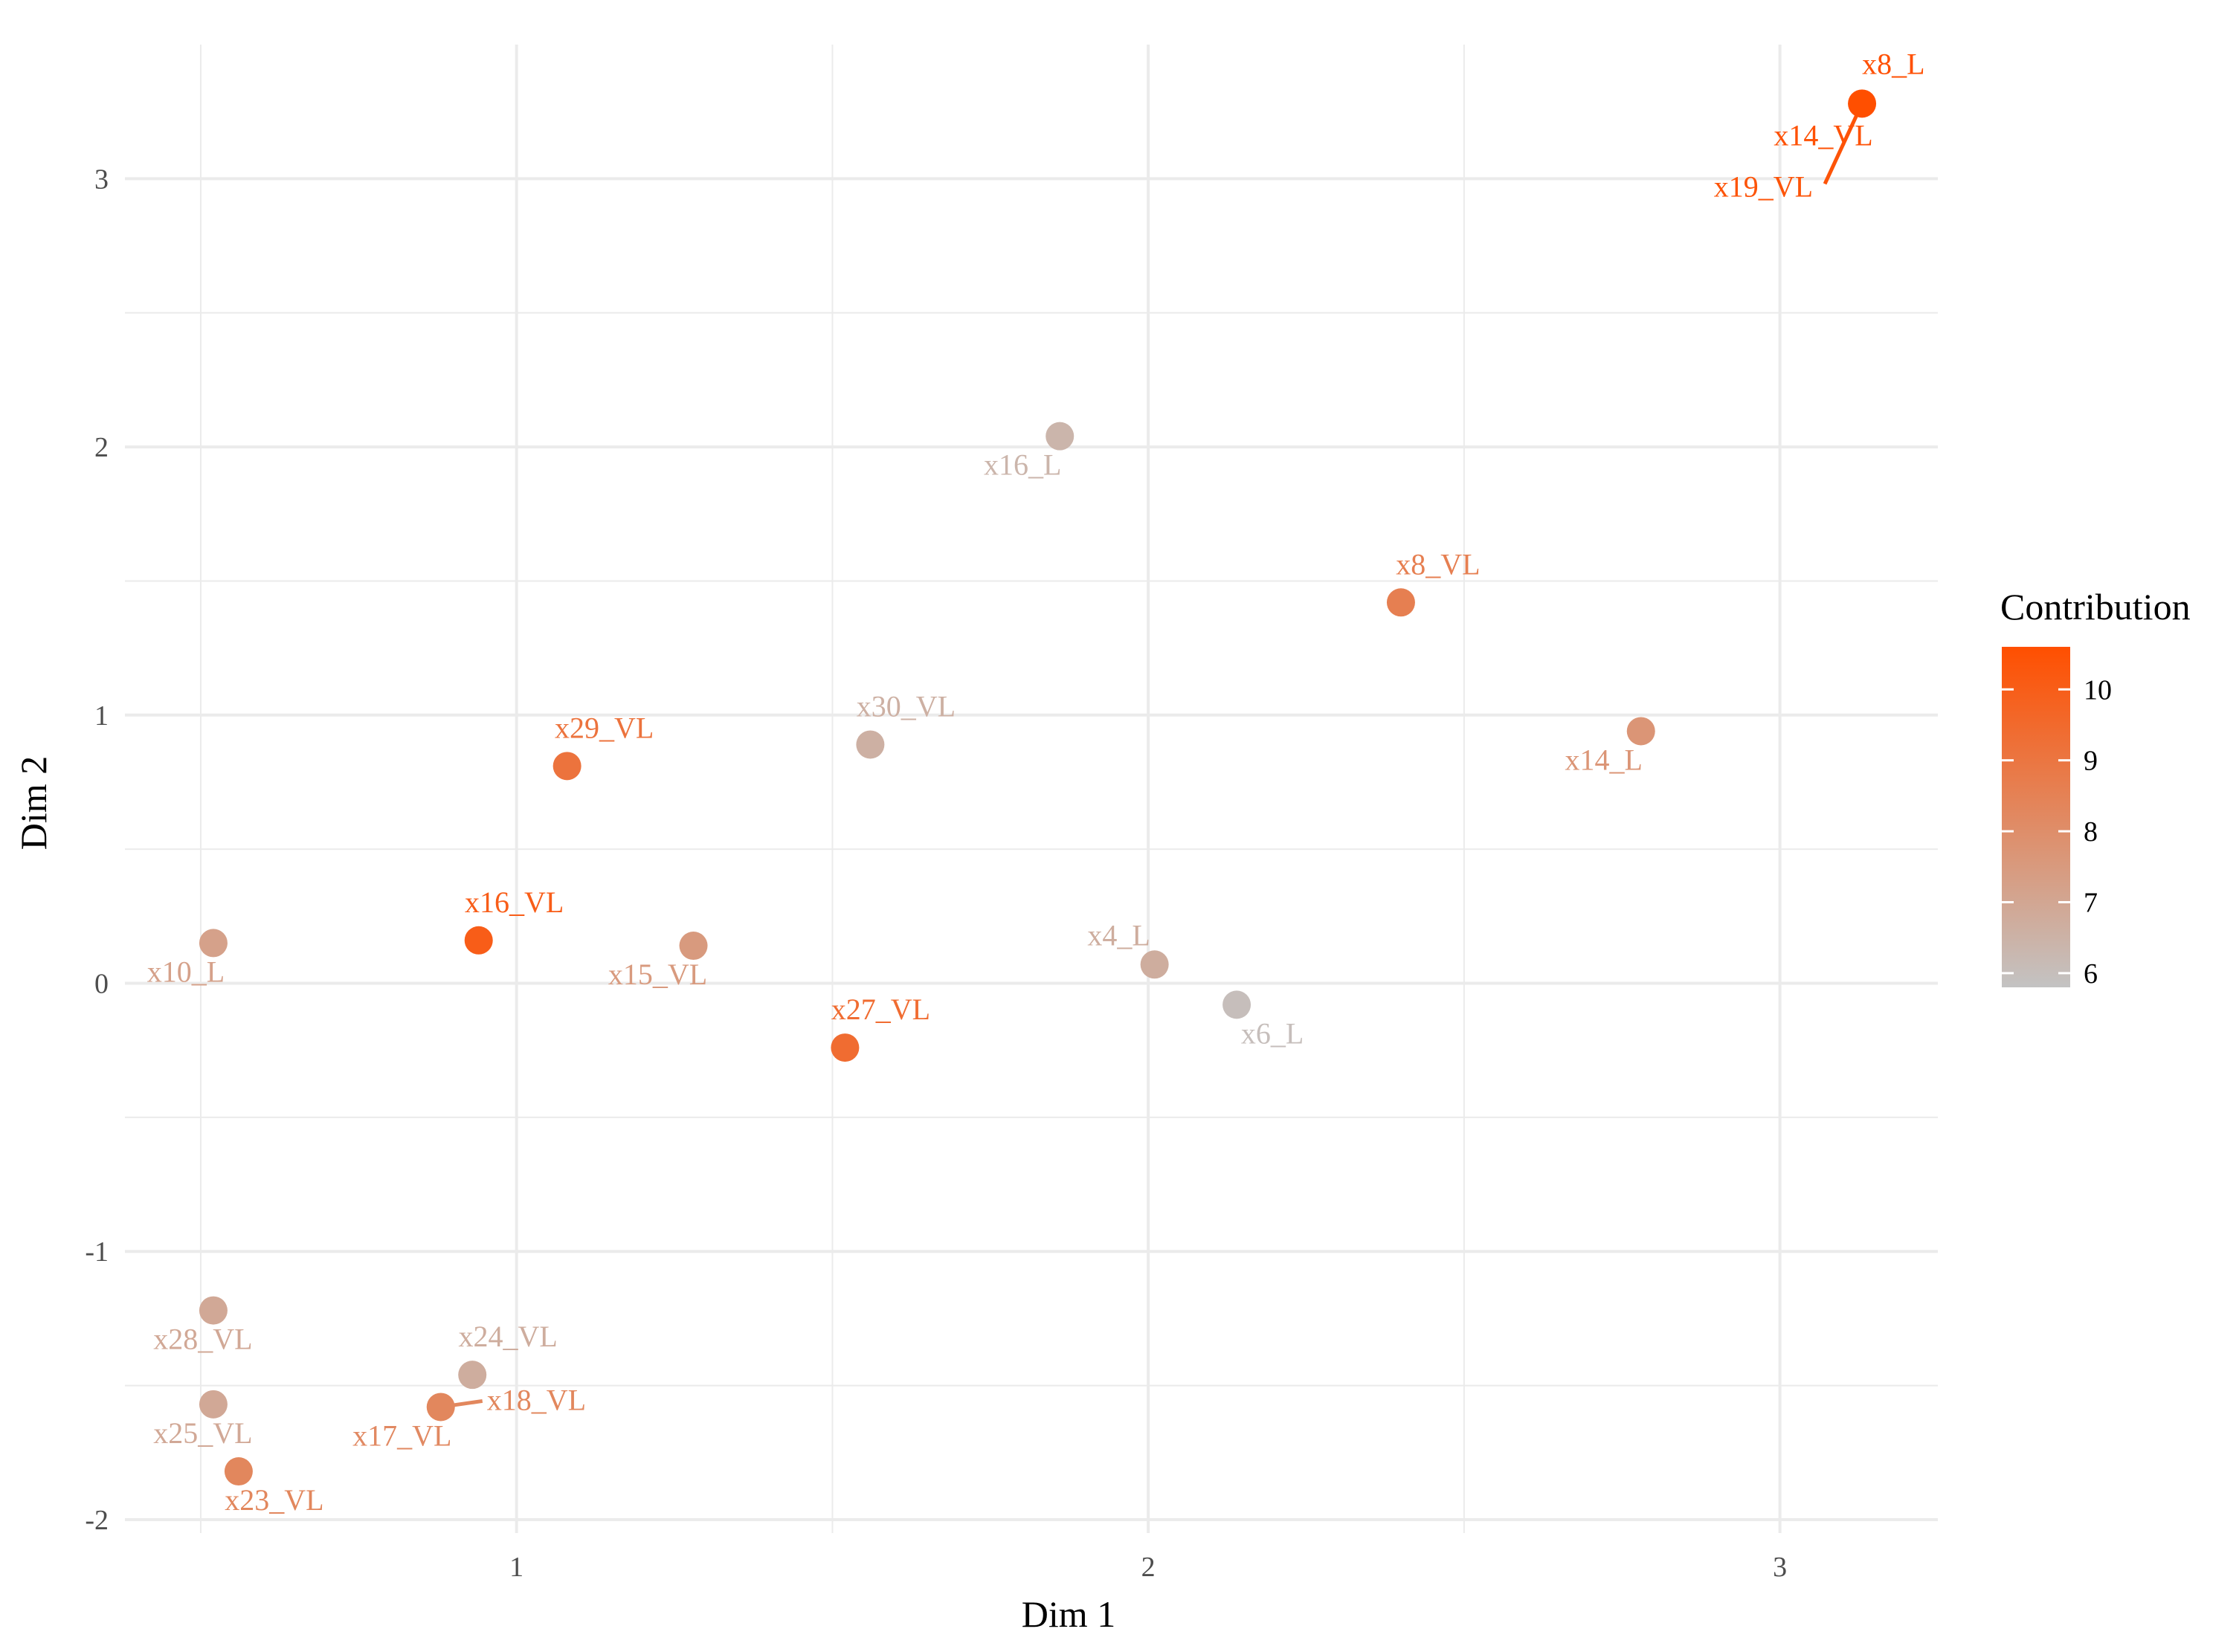  Describe the element at coordinates (97, 1252) in the screenshot. I see `y-tick-label: -1` at that location.